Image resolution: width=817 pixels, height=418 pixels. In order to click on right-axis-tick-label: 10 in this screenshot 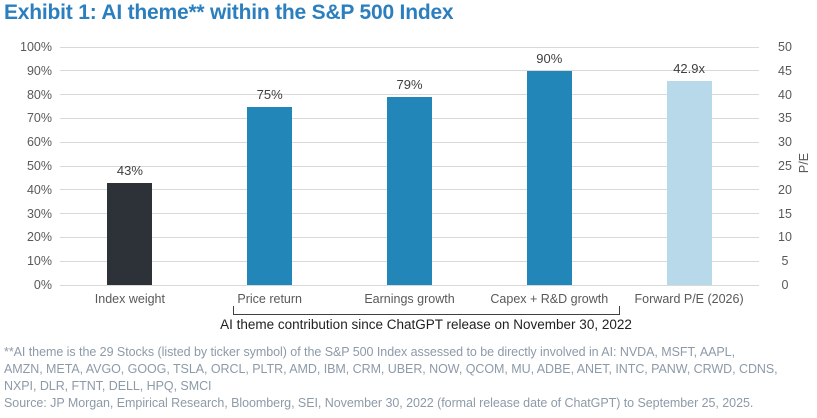, I will do `click(785, 237)`.